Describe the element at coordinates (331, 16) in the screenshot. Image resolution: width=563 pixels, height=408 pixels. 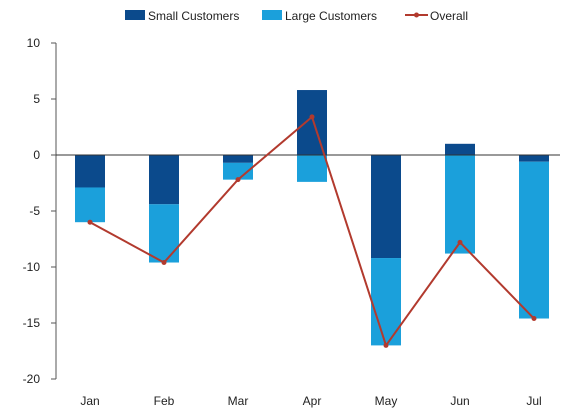
I see `legend-label-large-customers: Large Customers` at that location.